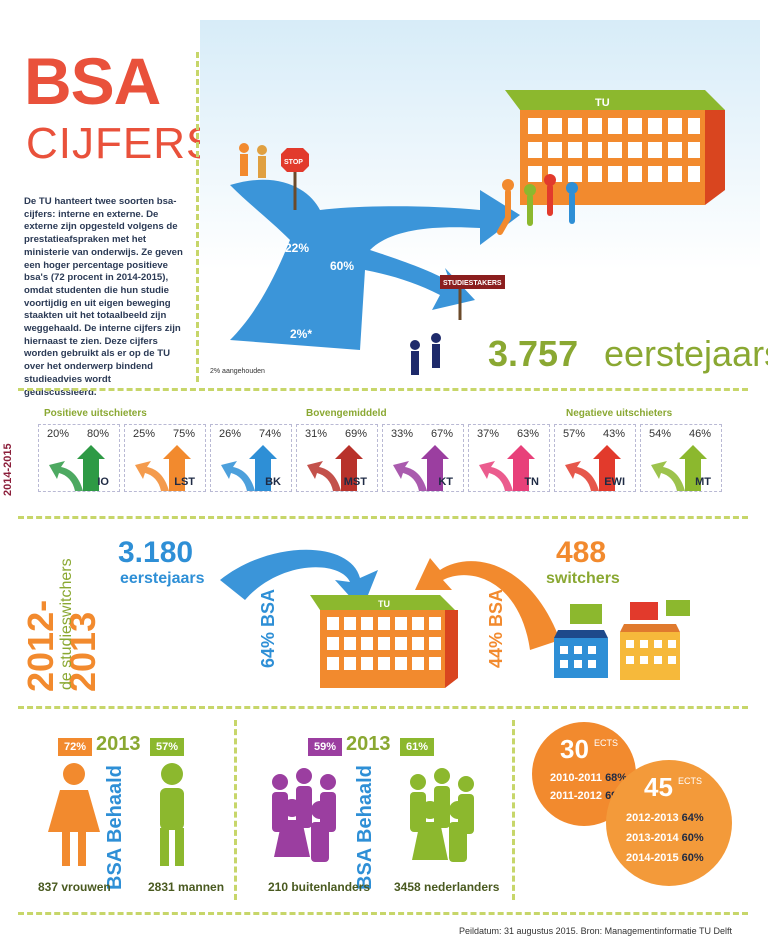 Image resolution: width=768 pixels, height=945 pixels. What do you see at coordinates (690, 781) in the screenshot?
I see `ects-45-unit: ECTS` at bounding box center [690, 781].